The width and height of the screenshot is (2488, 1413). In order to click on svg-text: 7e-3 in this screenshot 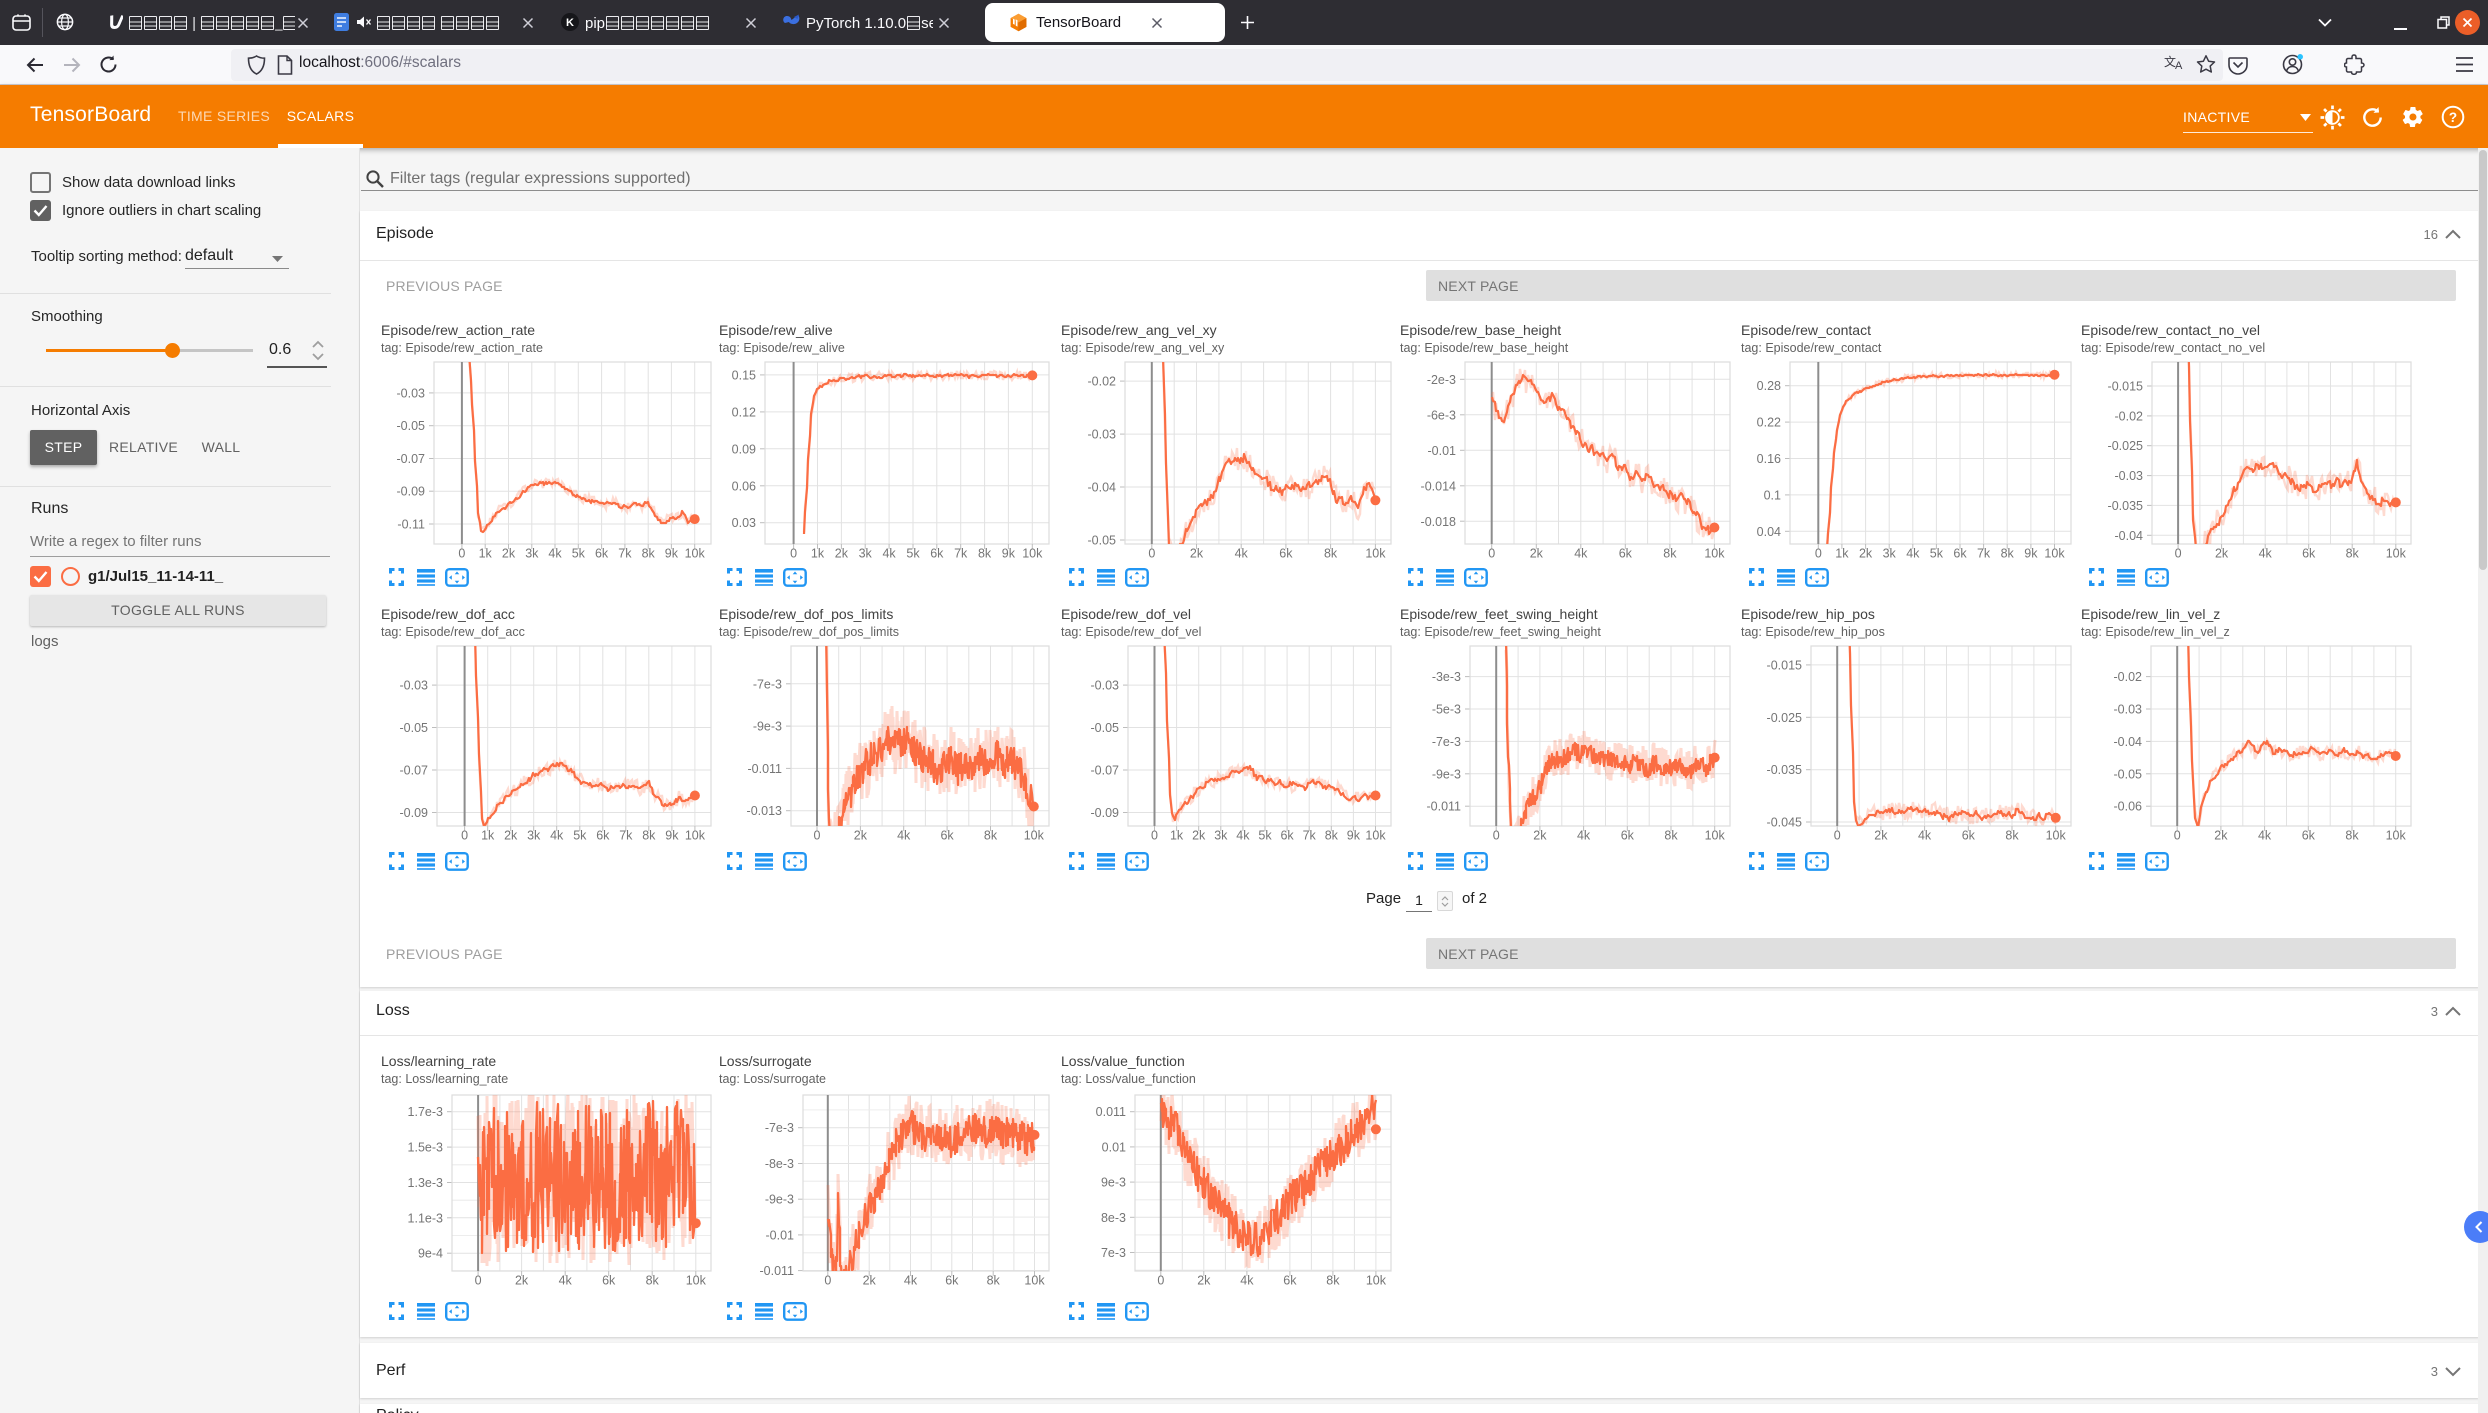, I will do `click(1113, 1253)`.